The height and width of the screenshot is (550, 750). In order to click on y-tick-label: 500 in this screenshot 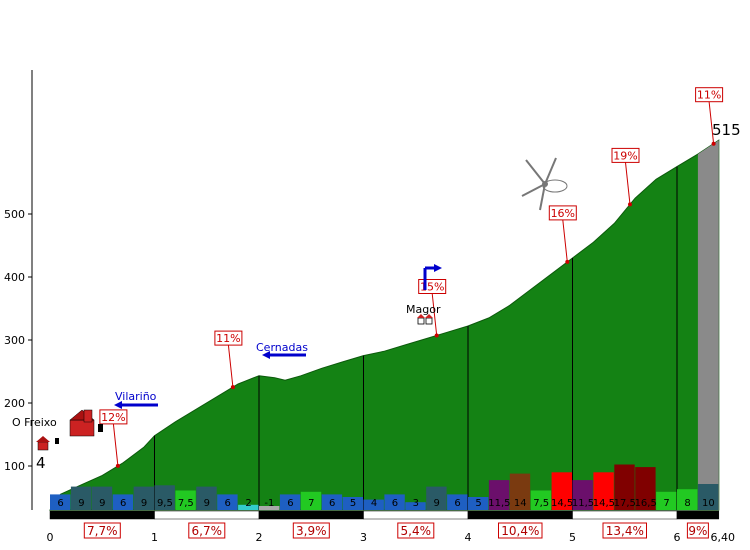, I will do `click(14, 214)`.